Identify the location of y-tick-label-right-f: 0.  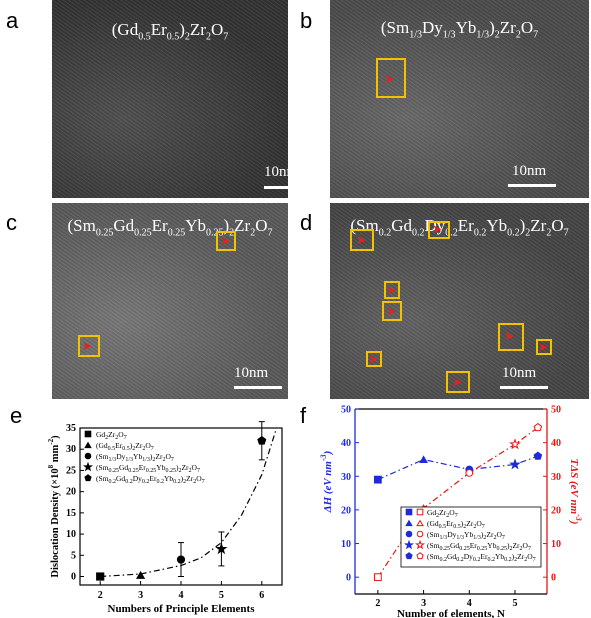
(553, 578).